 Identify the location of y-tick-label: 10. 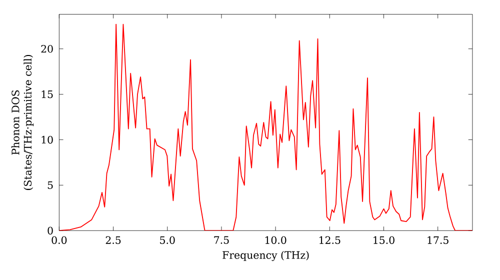
(47, 140).